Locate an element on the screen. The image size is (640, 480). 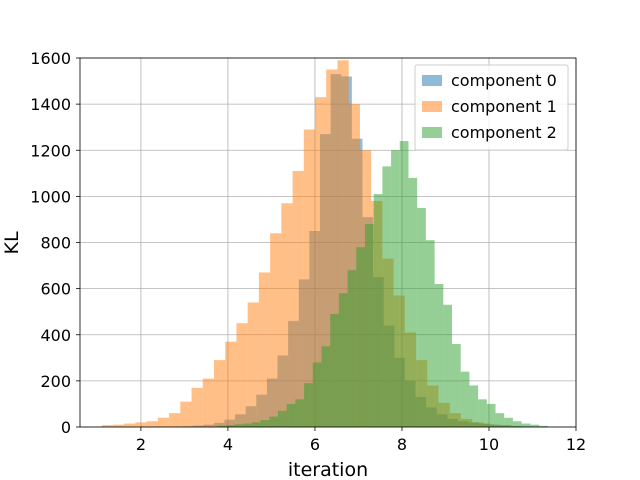
y-tick-label-8: 1600 is located at coordinates (50, 58).